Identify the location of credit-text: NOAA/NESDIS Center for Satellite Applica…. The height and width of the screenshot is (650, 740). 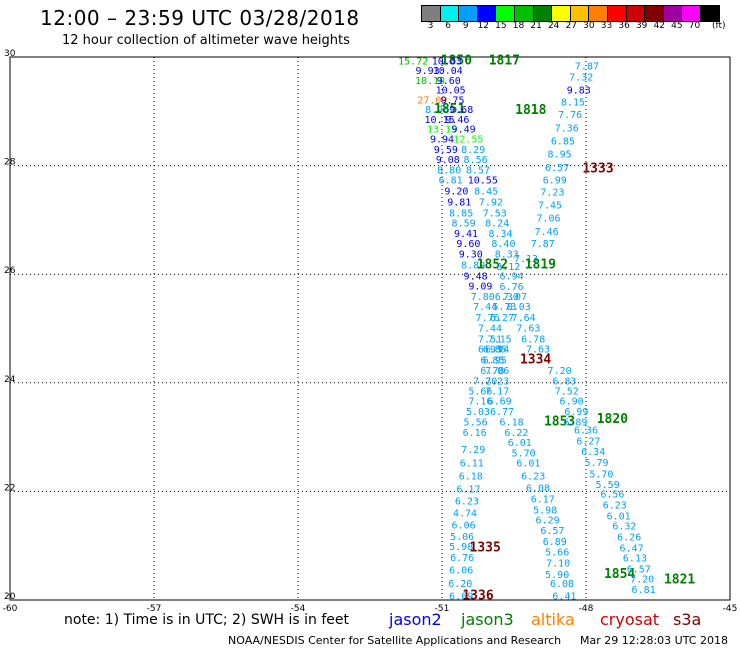
(395, 640).